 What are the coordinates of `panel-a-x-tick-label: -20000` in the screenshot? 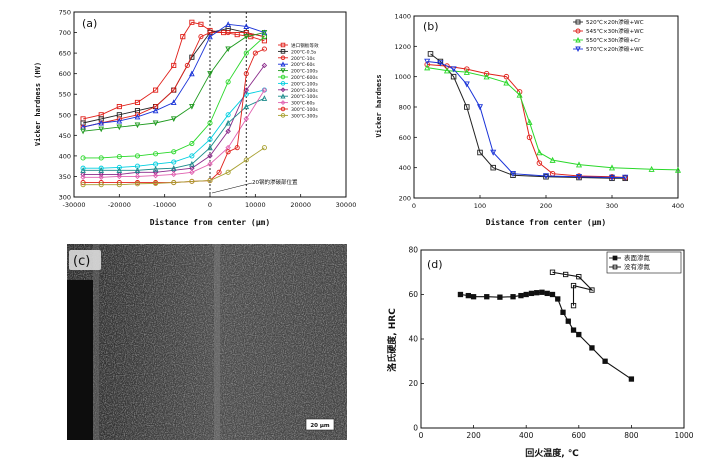 It's located at (119, 205).